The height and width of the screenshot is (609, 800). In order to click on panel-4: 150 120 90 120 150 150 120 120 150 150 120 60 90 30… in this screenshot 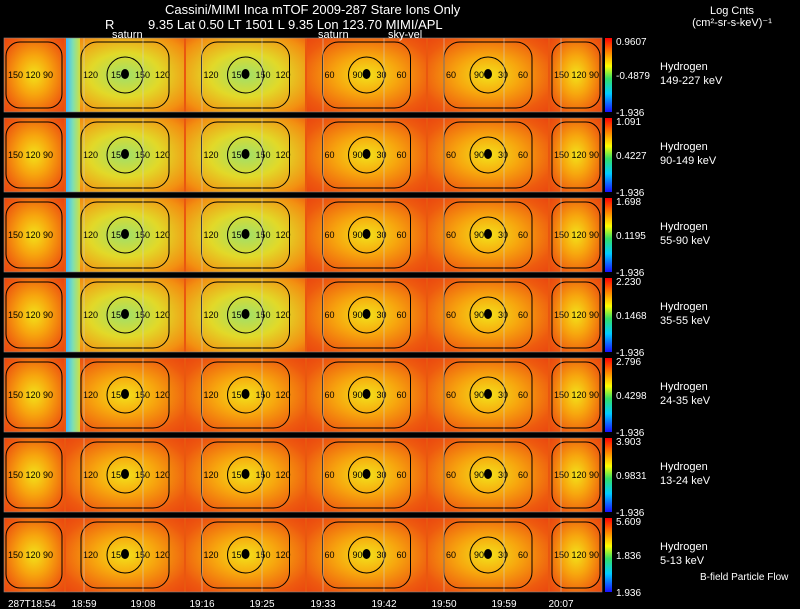, I will do `click(307, 315)`.